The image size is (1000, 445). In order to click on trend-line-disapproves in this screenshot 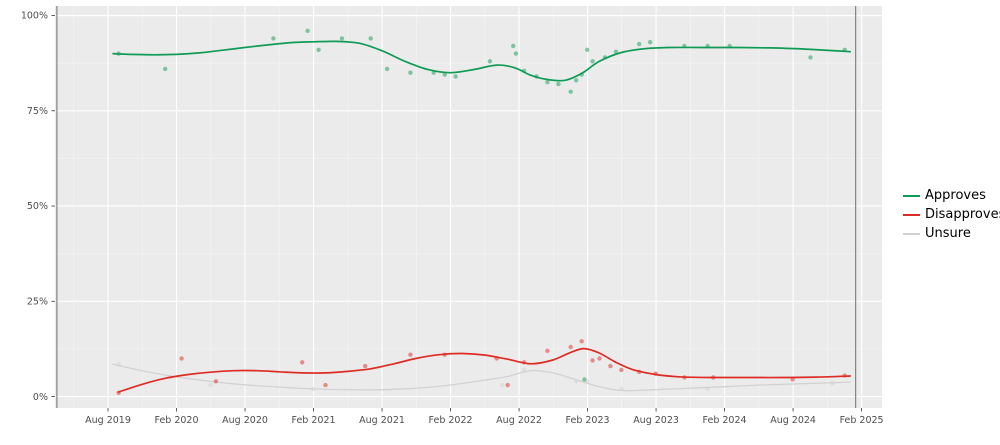, I will do `click(484, 370)`.